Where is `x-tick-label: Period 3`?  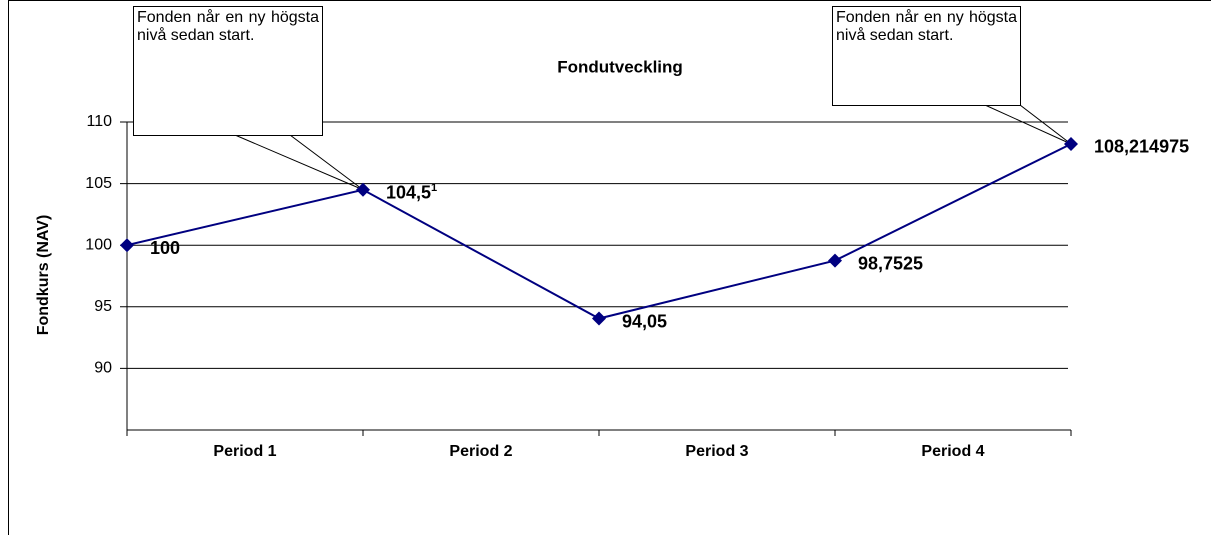
x-tick-label: Period 3 is located at coordinates (716, 451).